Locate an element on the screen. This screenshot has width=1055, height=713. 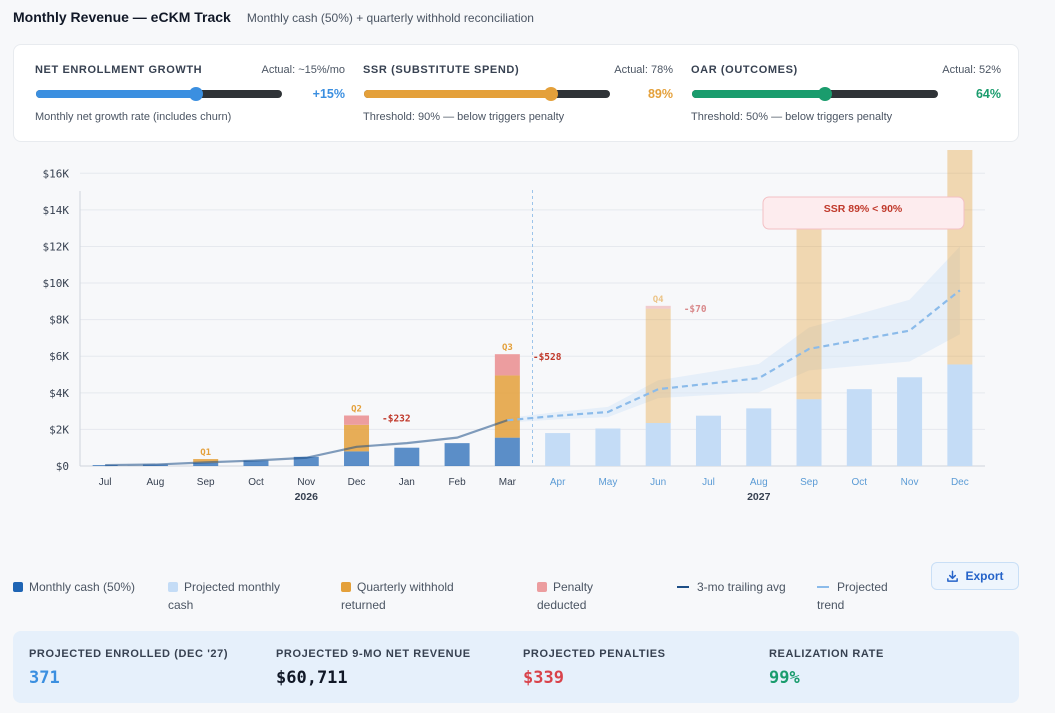
legend-item-projected-cash: Projected monthly cash is located at coordinates (238, 596).